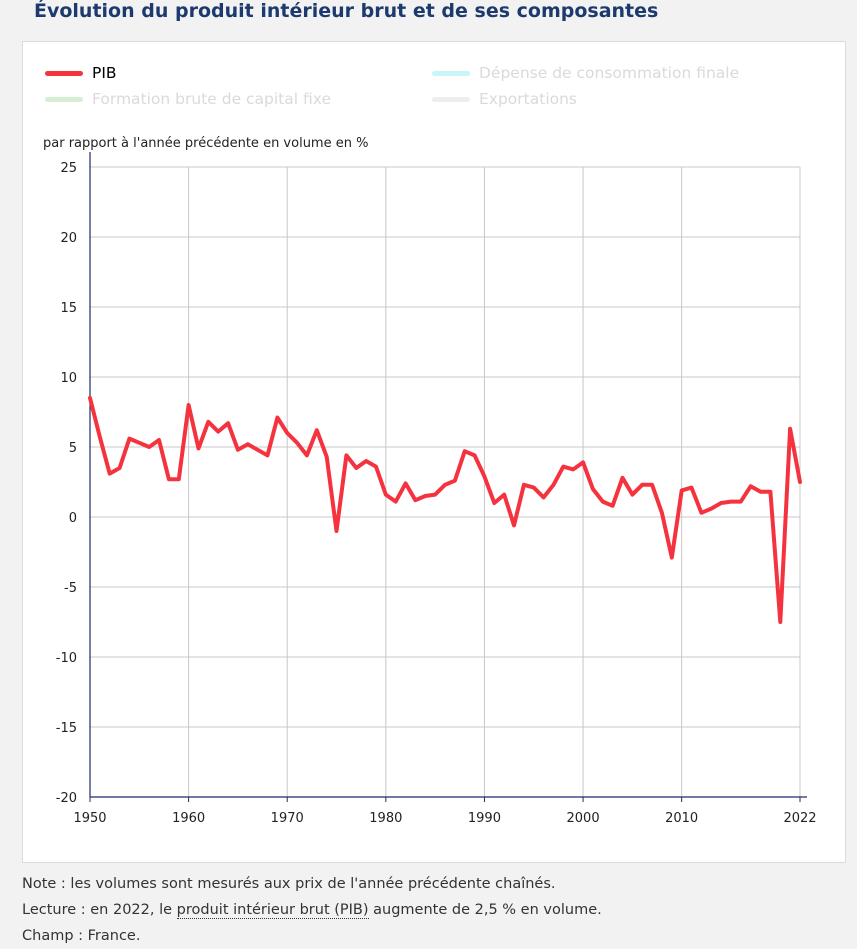  What do you see at coordinates (385, 818) in the screenshot?
I see `x-tick-label: 1980` at bounding box center [385, 818].